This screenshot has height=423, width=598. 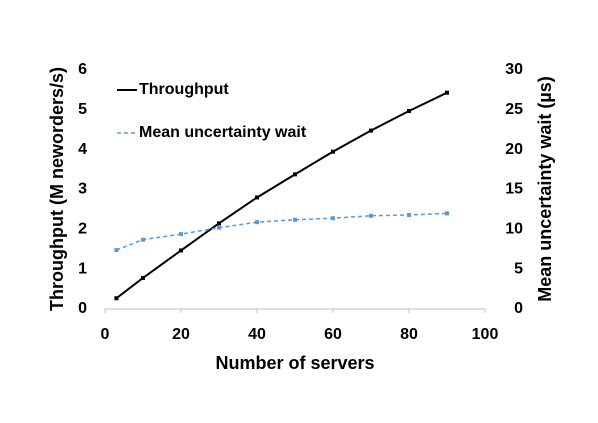 What do you see at coordinates (333, 334) in the screenshot?
I see `x-tick-label: 60` at bounding box center [333, 334].